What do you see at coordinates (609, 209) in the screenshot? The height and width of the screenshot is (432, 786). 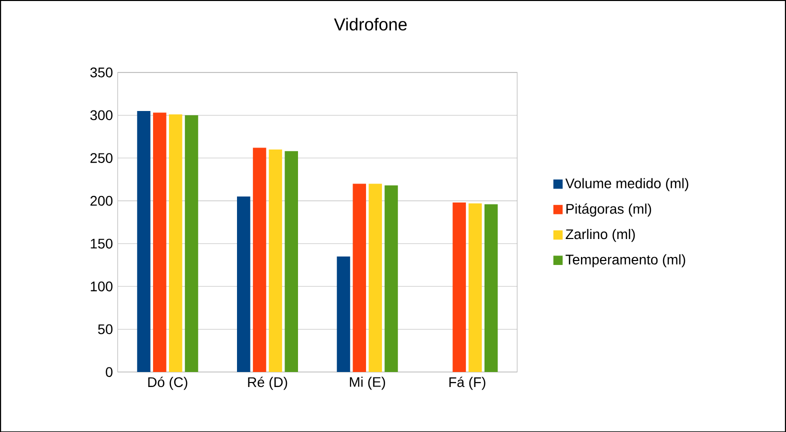 I see `legend-label: Pitágoras (ml)` at bounding box center [609, 209].